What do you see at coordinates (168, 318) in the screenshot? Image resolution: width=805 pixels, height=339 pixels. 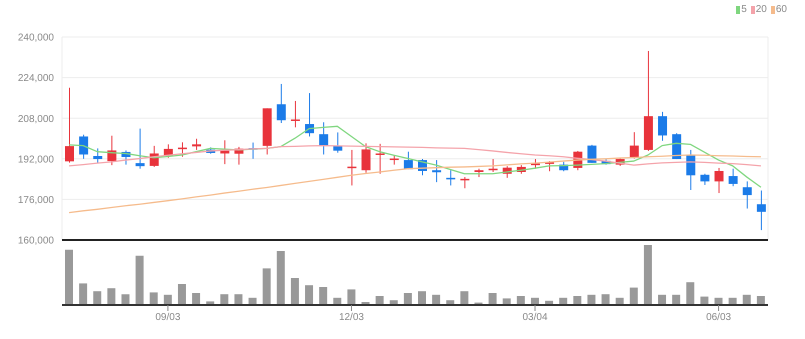 I see `x-tick-label: 09/03` at bounding box center [168, 318].